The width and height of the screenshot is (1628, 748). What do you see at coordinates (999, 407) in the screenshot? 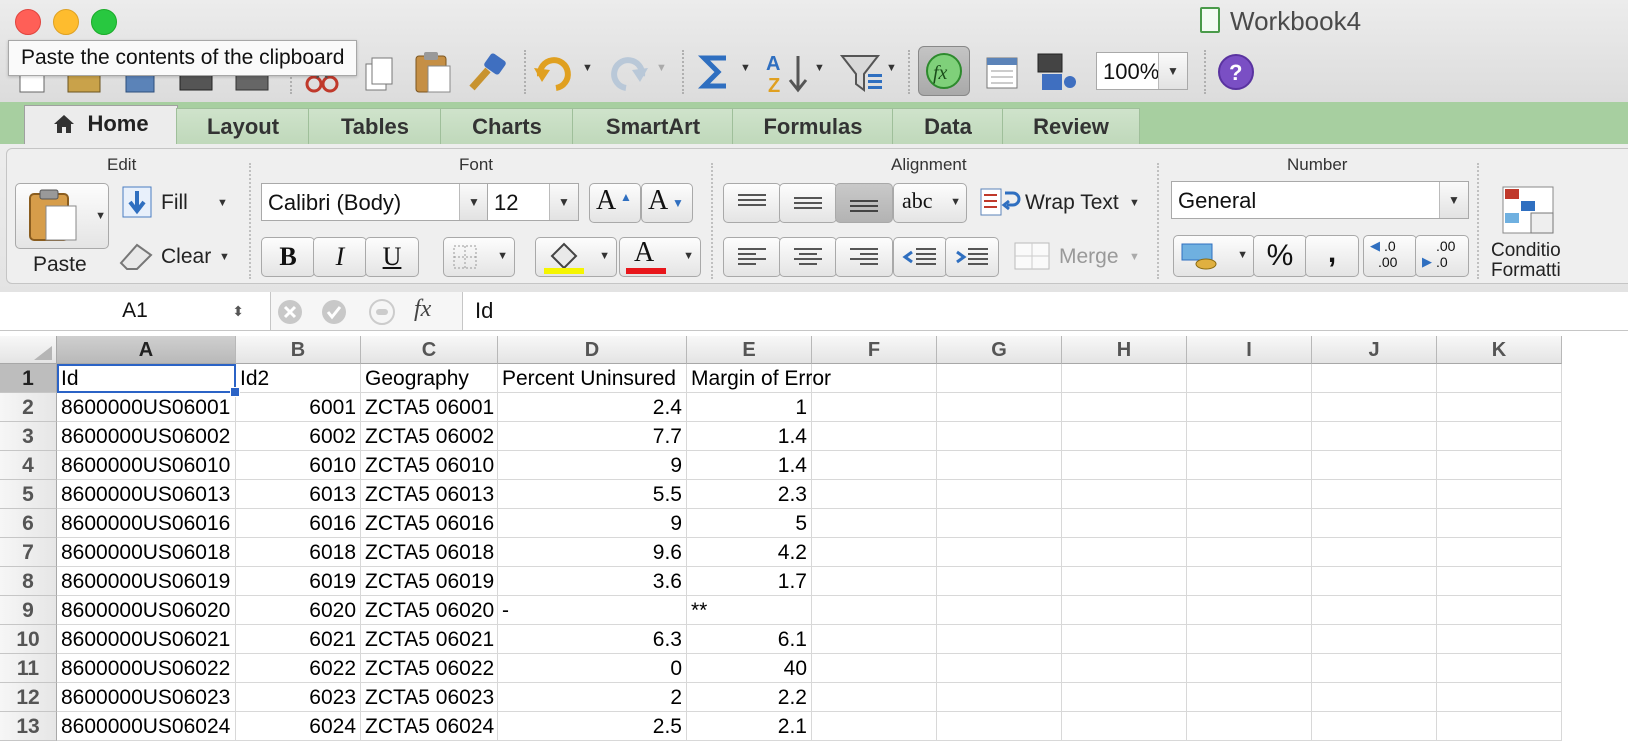
I see `cell-g2` at bounding box center [999, 407].